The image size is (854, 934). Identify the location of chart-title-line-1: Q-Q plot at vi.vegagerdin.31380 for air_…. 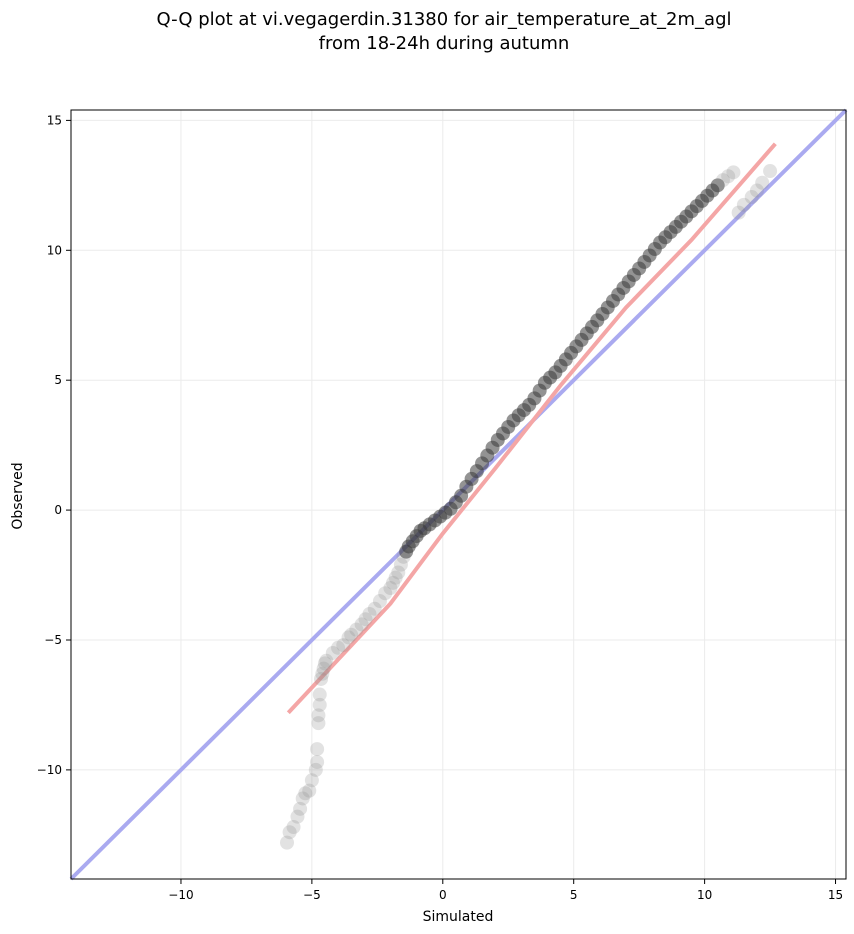
(444, 19).